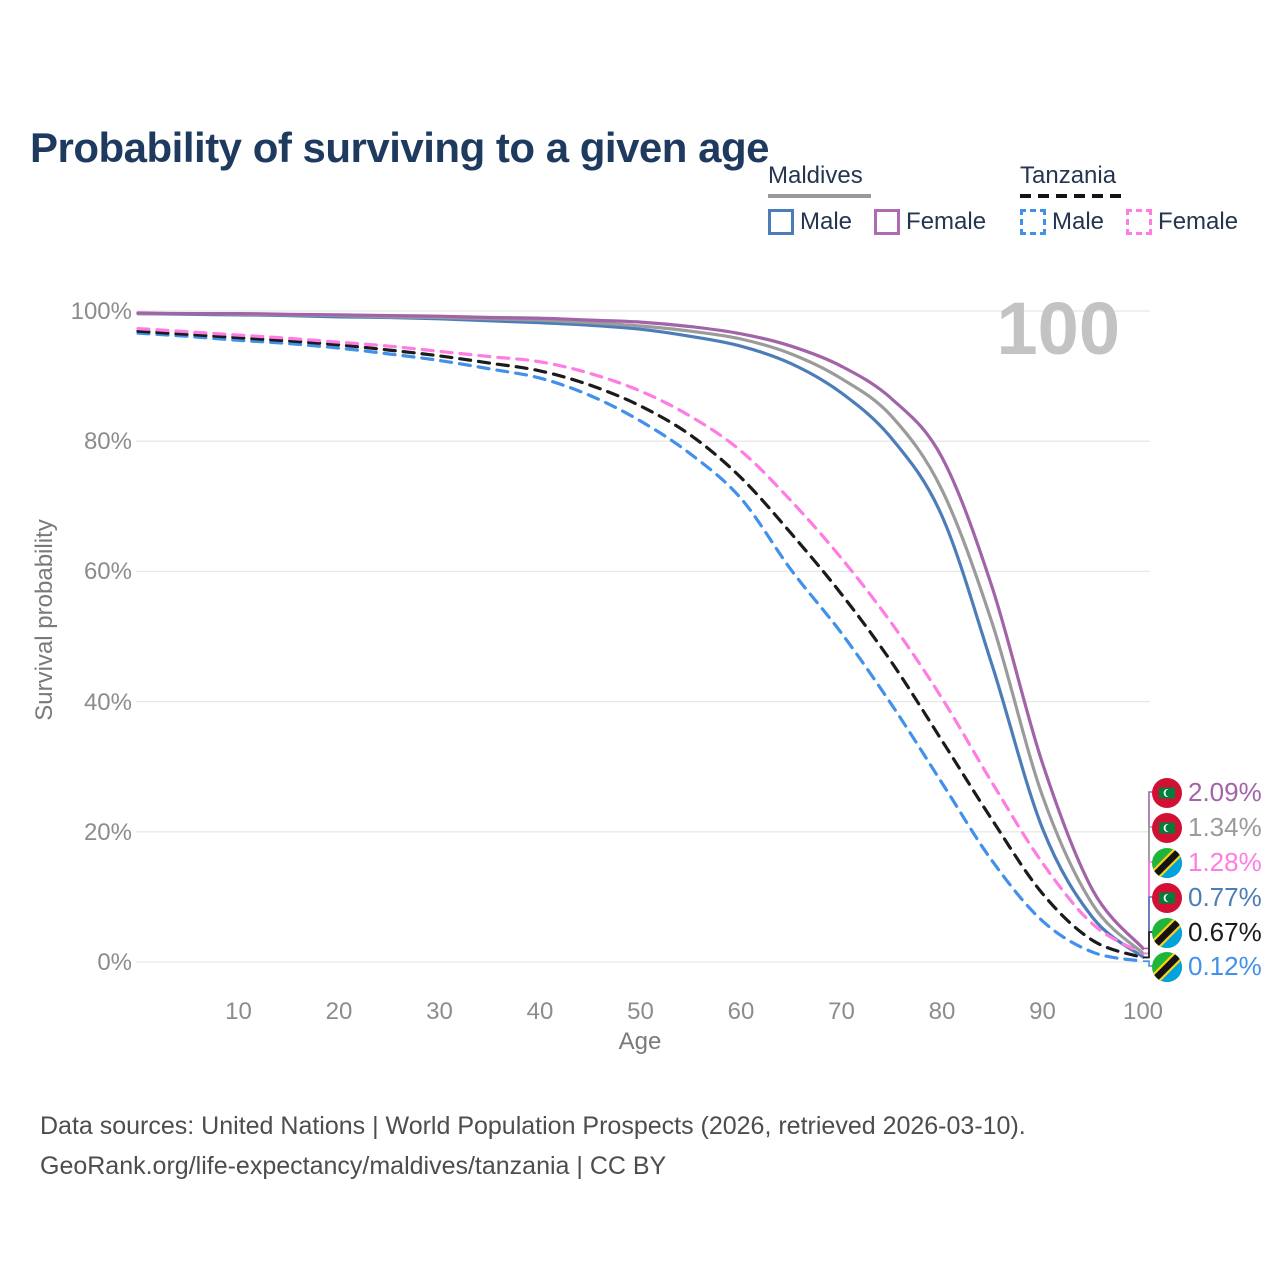 The image size is (1280, 1280). I want to click on end-label-row-tanzania-female: 1.28%, so click(1207, 862).